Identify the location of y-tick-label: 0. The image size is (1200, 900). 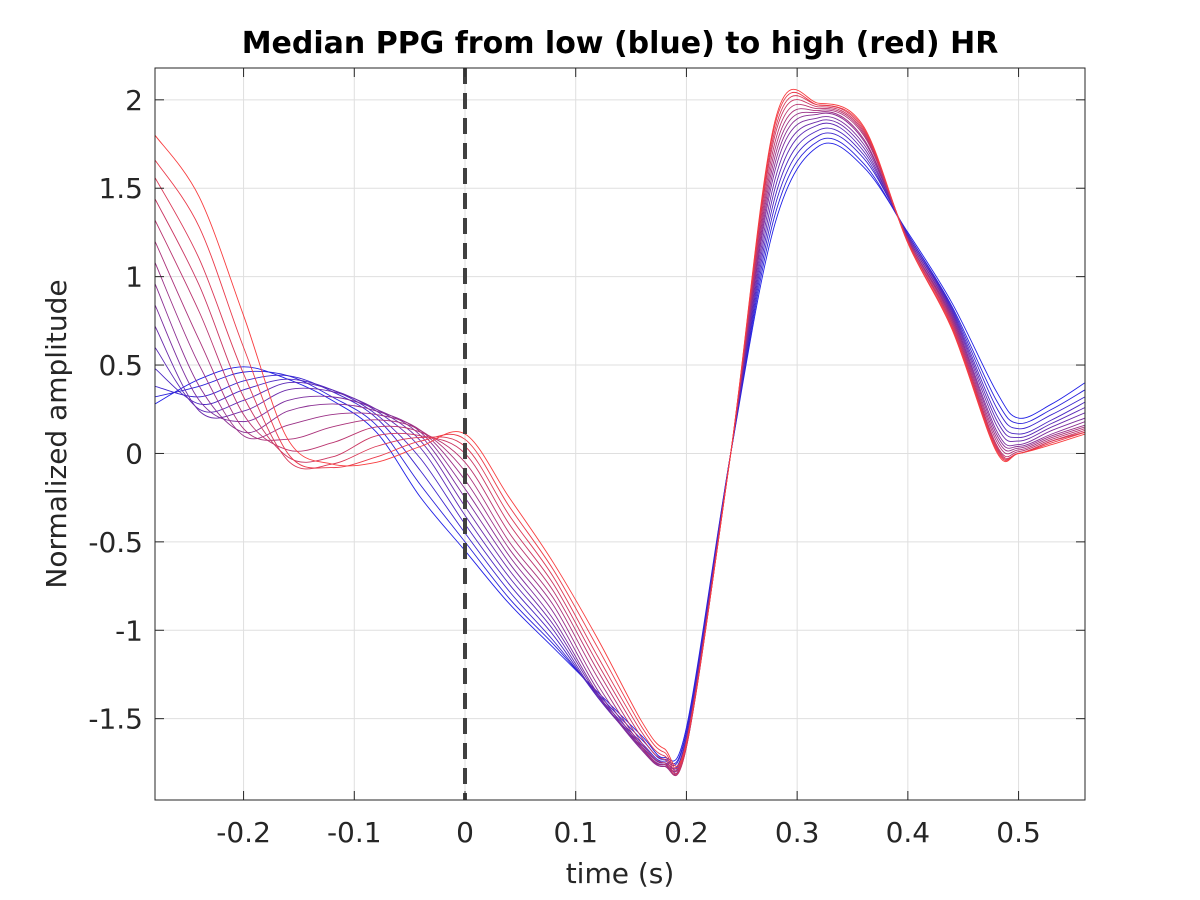
(134, 453).